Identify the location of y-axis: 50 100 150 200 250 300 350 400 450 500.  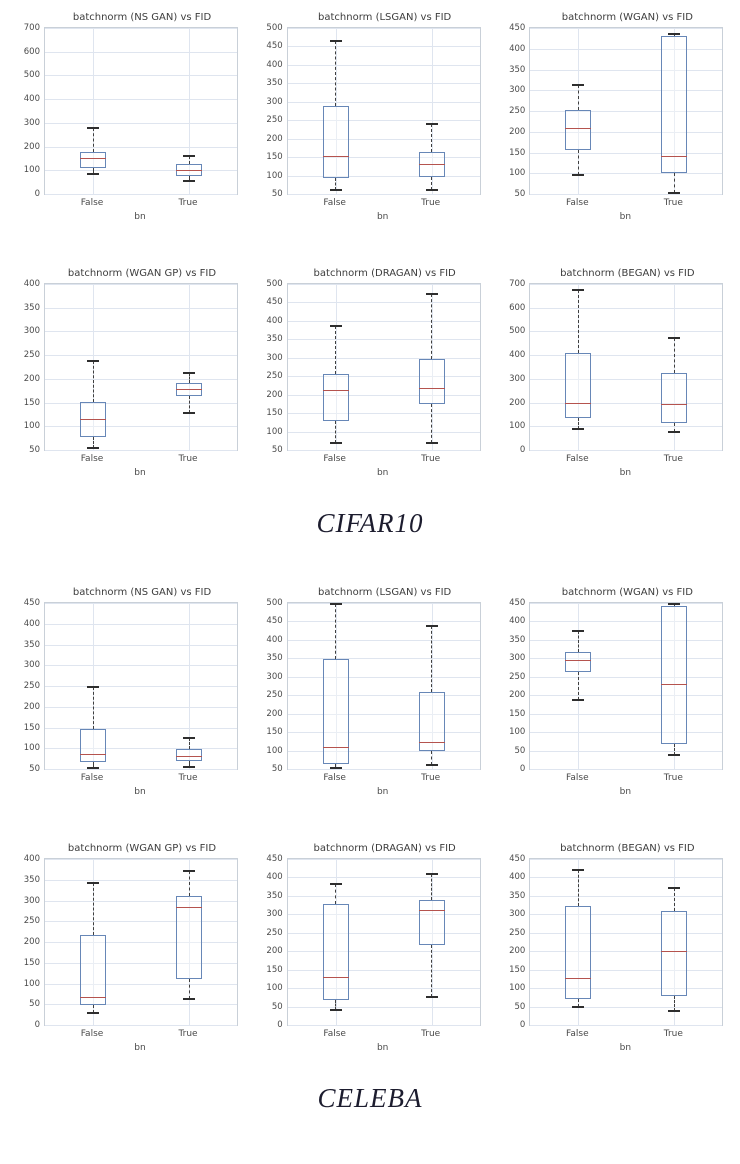
(272, 367).